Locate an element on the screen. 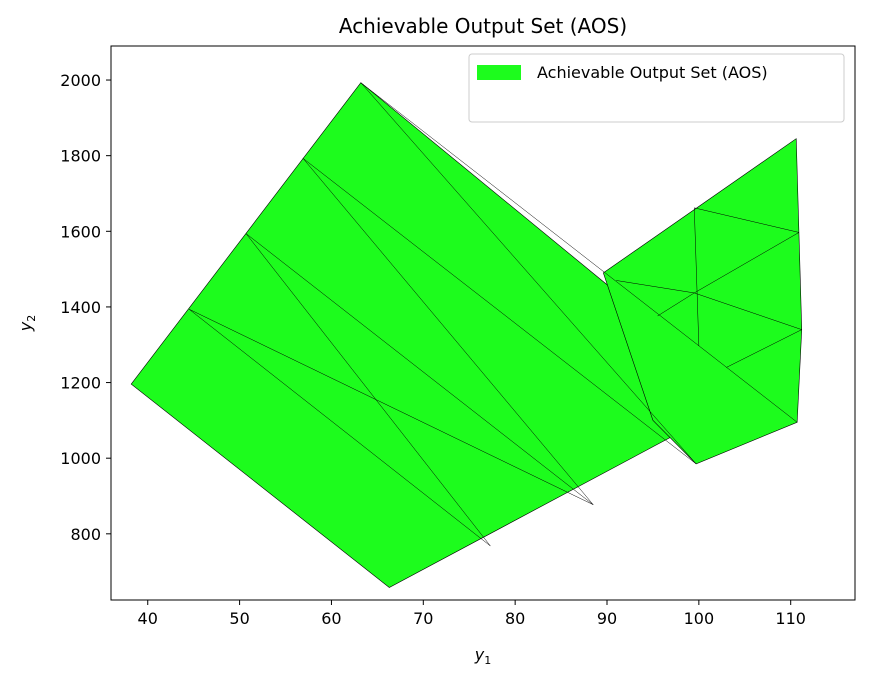  y-axis-label: y2 is located at coordinates (27, 323).